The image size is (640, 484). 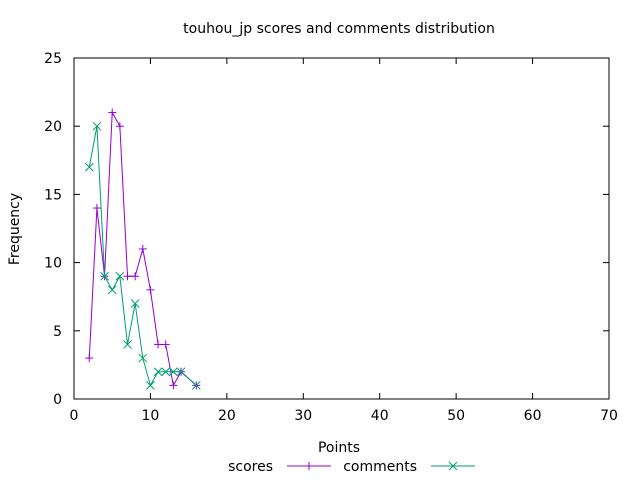 I want to click on y-tick-label: 5, so click(x=57, y=332).